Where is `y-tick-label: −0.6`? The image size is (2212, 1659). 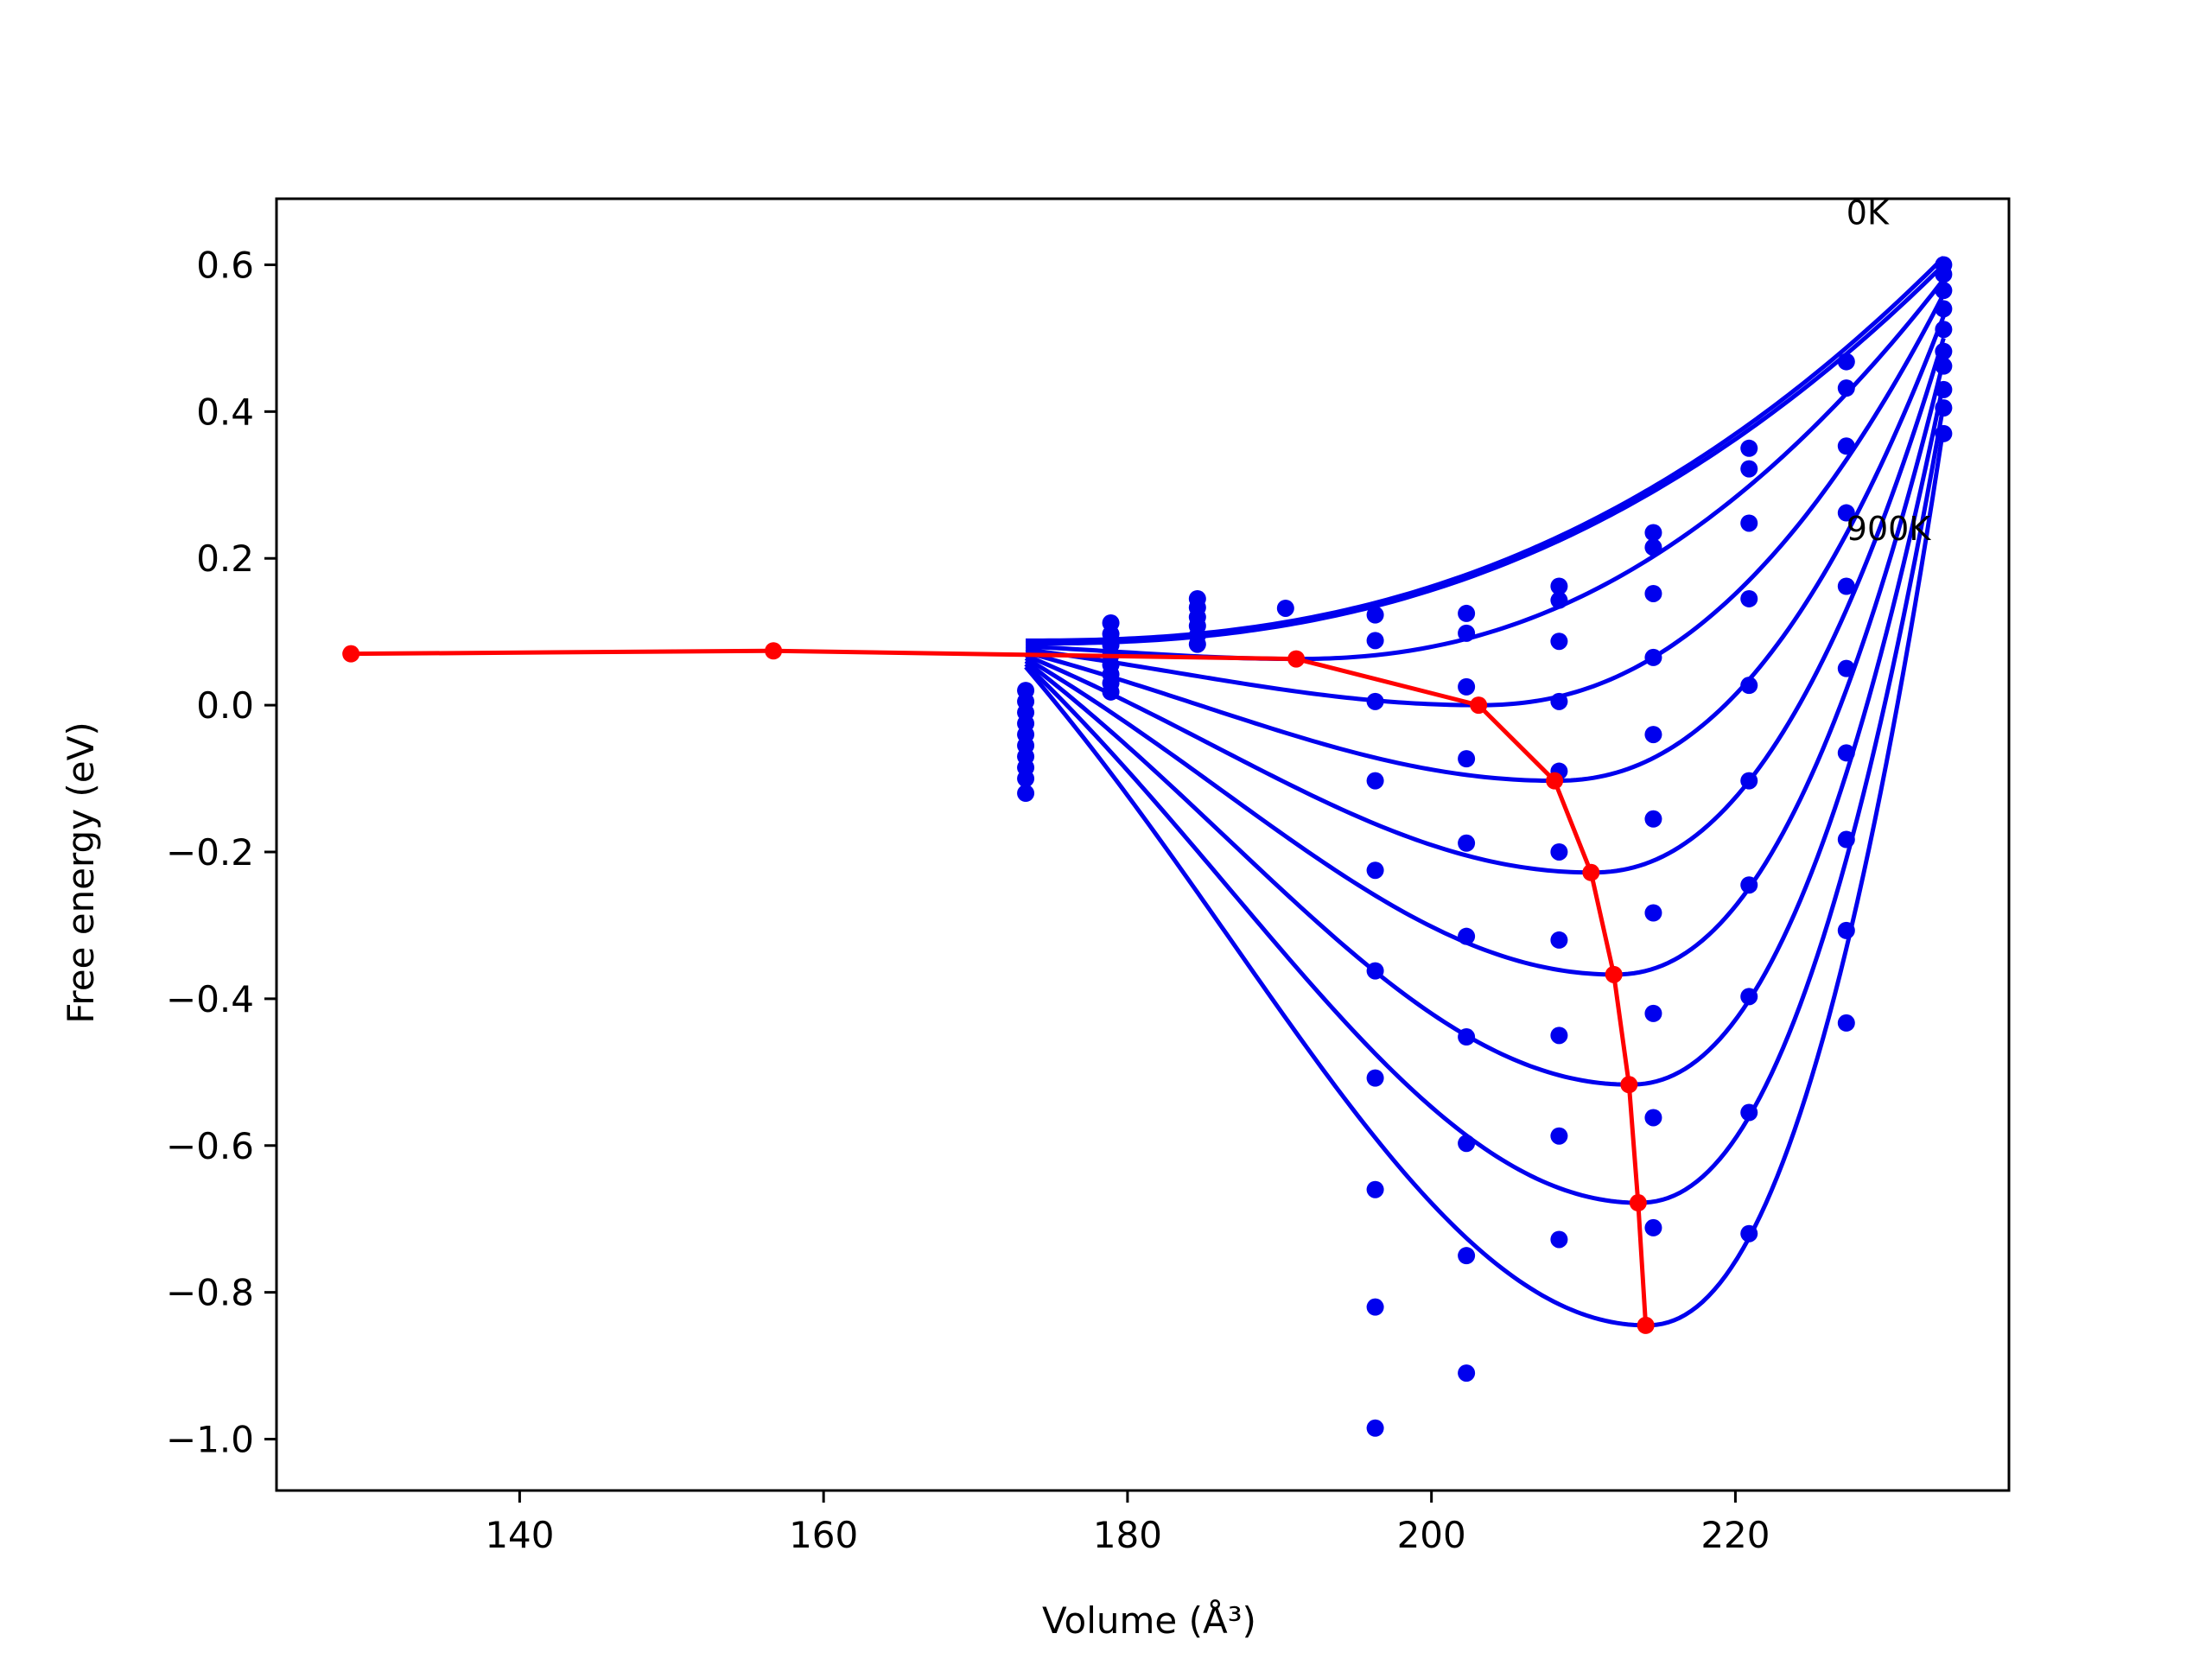 y-tick-label: −0.6 is located at coordinates (210, 1146).